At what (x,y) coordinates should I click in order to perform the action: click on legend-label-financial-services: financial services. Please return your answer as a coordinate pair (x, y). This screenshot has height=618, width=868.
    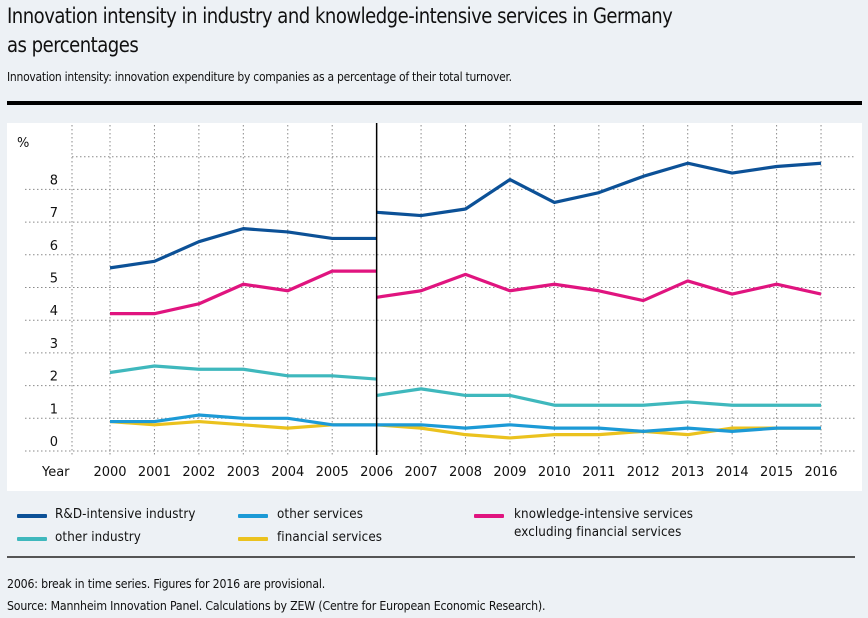
    Looking at the image, I should click on (330, 537).